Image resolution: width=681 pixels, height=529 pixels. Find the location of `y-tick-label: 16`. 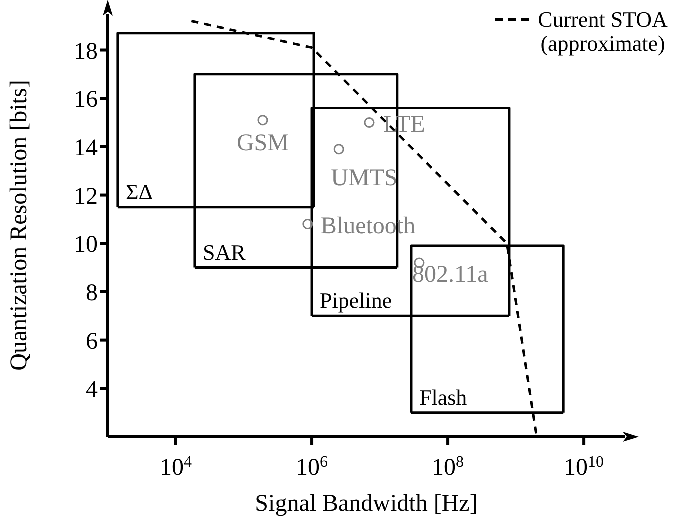

y-tick-label: 16 is located at coordinates (86, 100).